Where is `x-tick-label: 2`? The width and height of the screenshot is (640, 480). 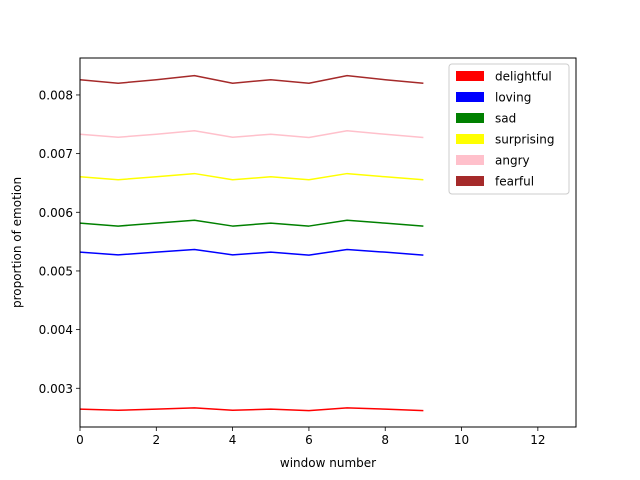
x-tick-label: 2 is located at coordinates (156, 440).